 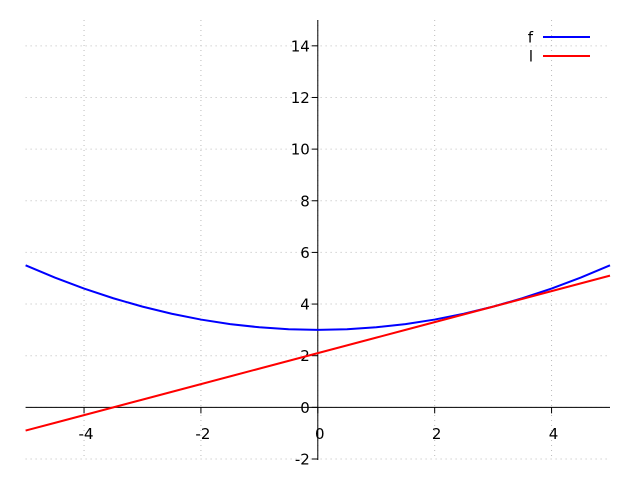 What do you see at coordinates (300, 98) in the screenshot?
I see `y-tick-label: 12` at bounding box center [300, 98].